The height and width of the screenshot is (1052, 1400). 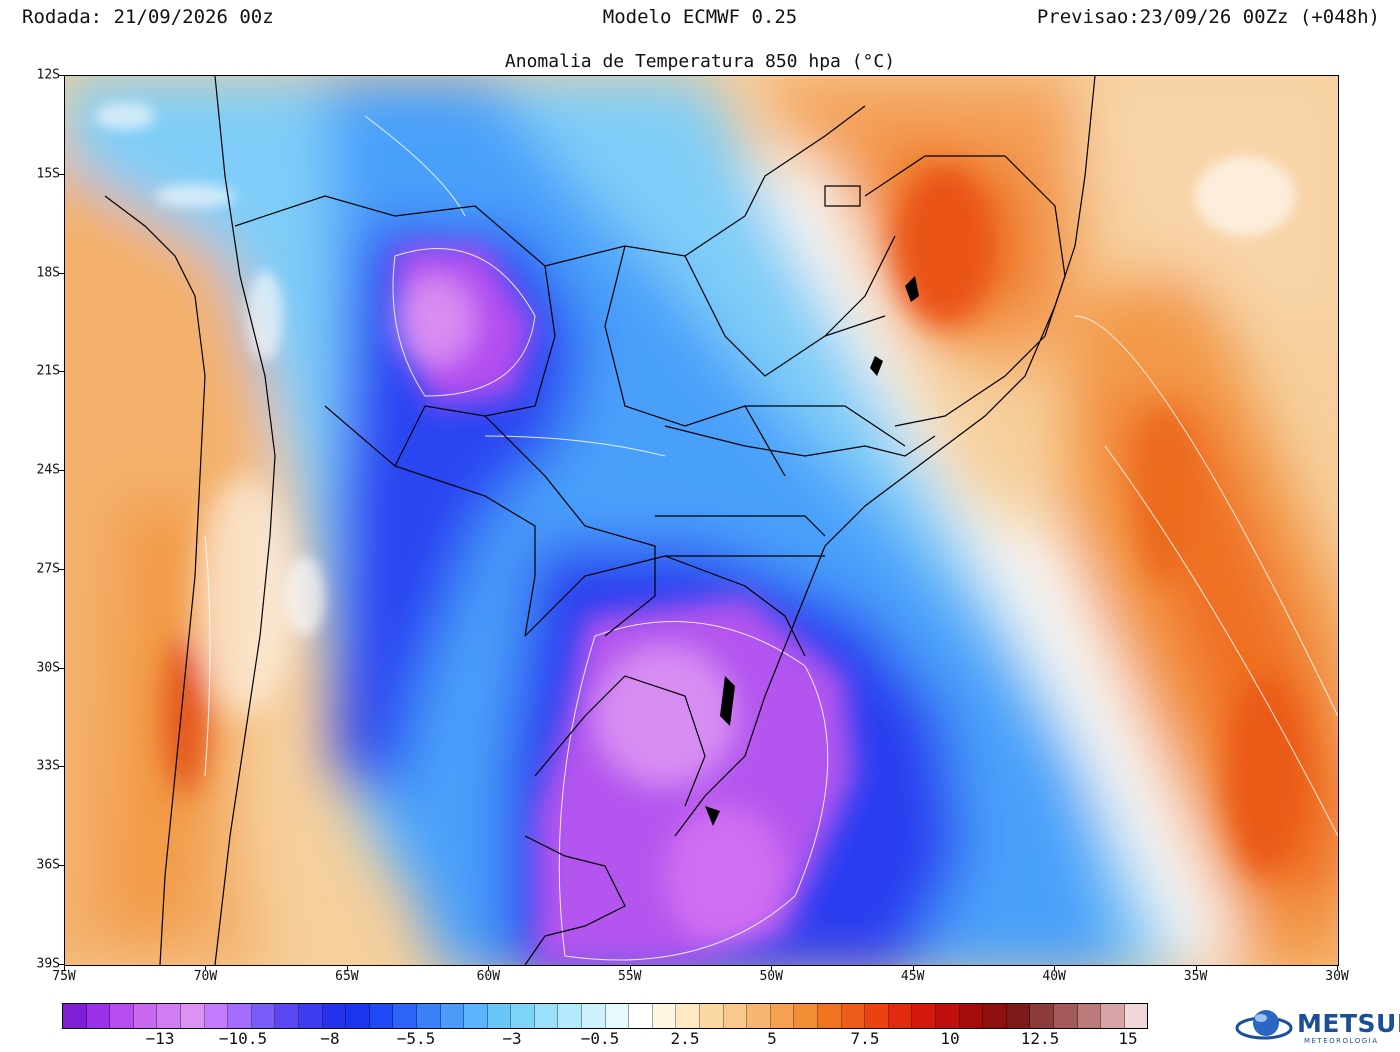 I want to click on argentina-north, so click(x=430, y=521).